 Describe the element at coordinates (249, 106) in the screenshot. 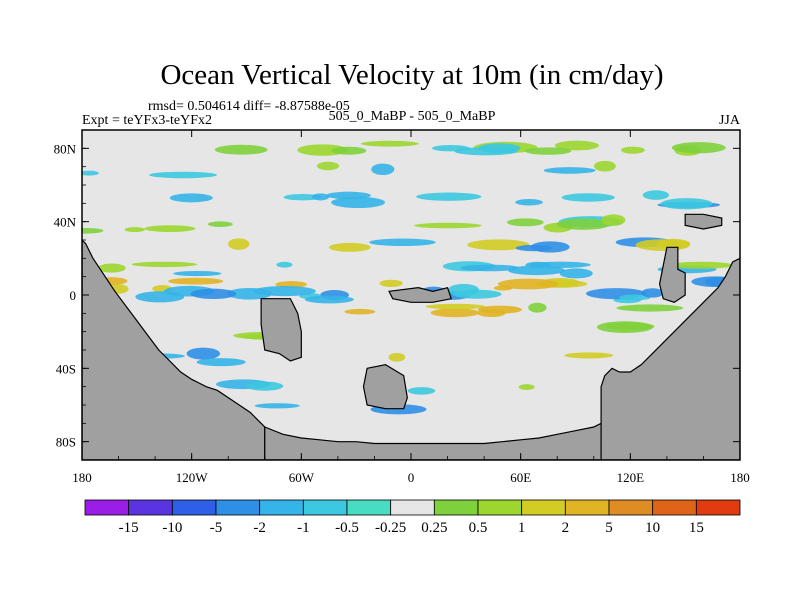

I see `stats-label: rmsd= 0.504614 diff= -8.87588e-05` at that location.